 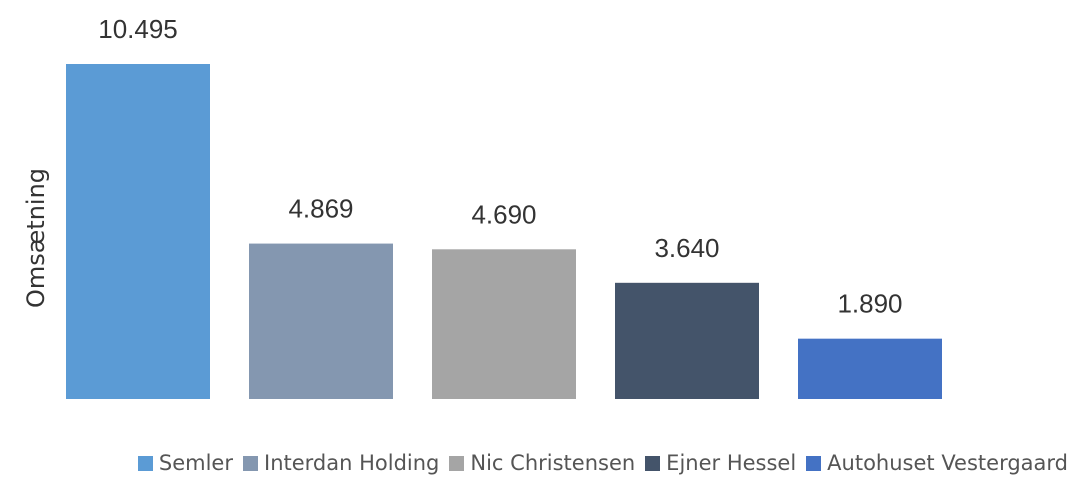 What do you see at coordinates (869, 304) in the screenshot?
I see `data-label: 1.890` at bounding box center [869, 304].